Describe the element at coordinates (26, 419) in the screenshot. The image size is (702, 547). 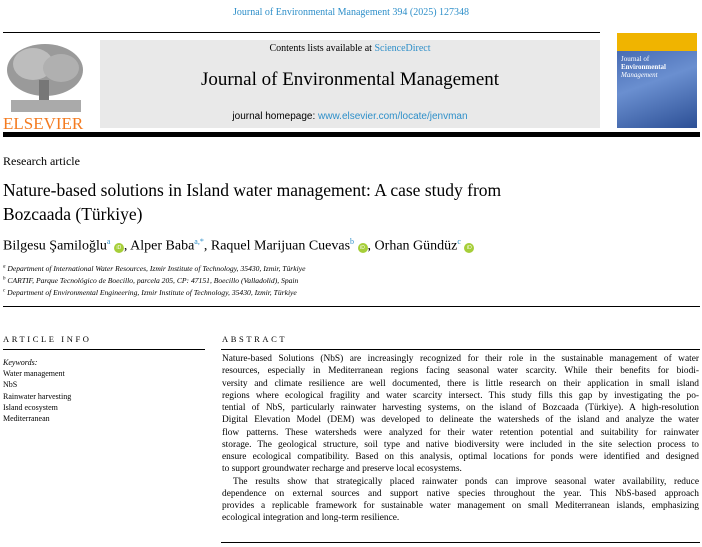
I see `keyword: Mediterranean` at that location.